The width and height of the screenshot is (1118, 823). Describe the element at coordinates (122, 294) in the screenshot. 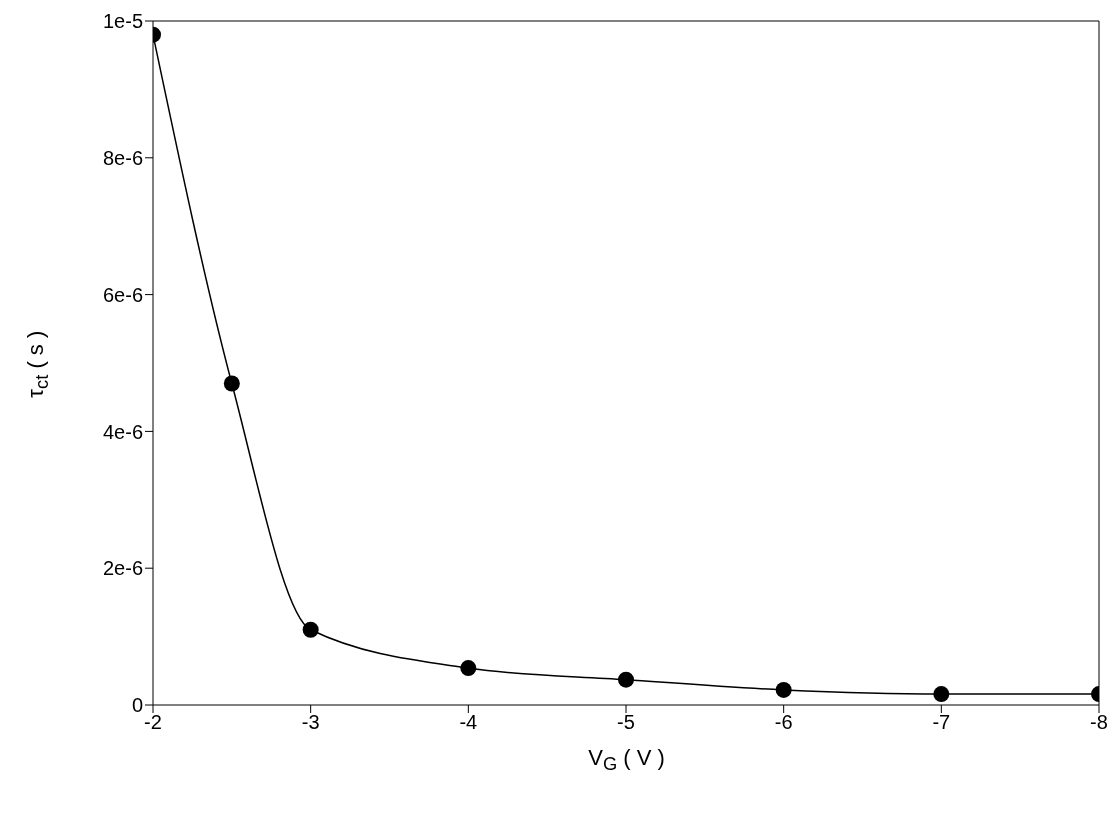

I see `y-tick-label: 6e-6` at that location.